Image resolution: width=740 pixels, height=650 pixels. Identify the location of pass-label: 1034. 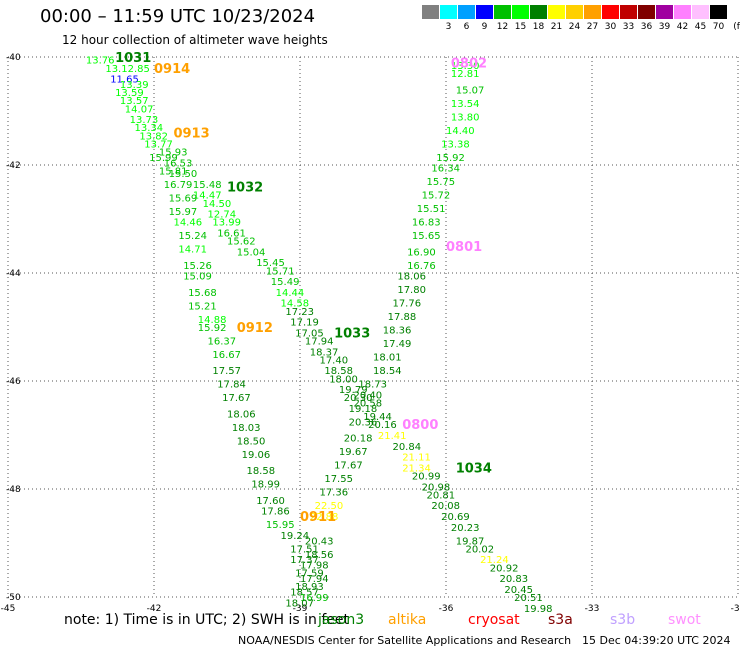
(474, 468).